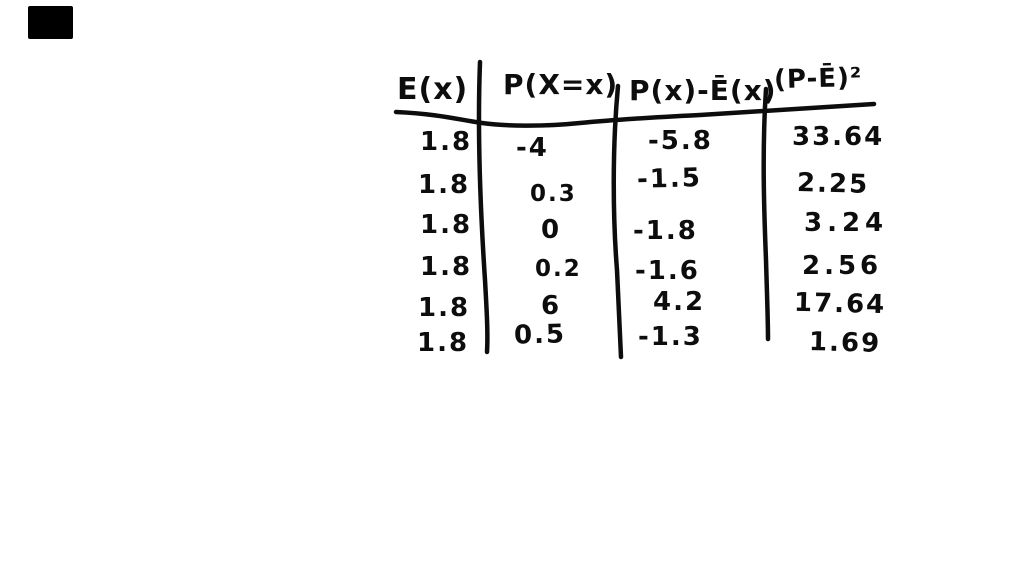 This screenshot has width=1024, height=576. Describe the element at coordinates (679, 302) in the screenshot. I see `table-cell: 4.2` at that location.